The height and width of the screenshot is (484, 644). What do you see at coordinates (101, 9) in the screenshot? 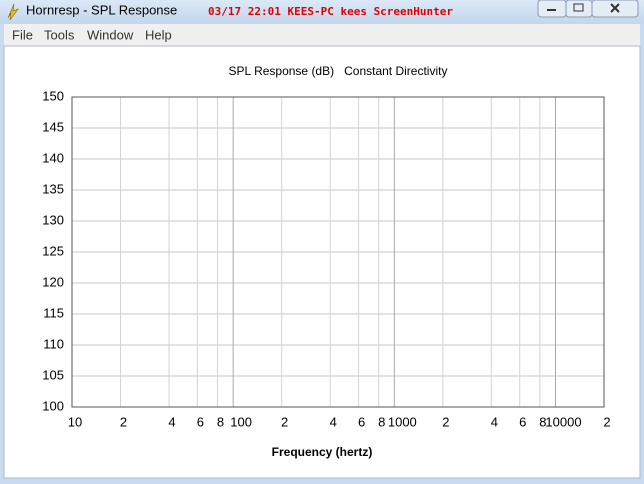
I see `window-title: Hornresp - SPL Response` at bounding box center [101, 9].